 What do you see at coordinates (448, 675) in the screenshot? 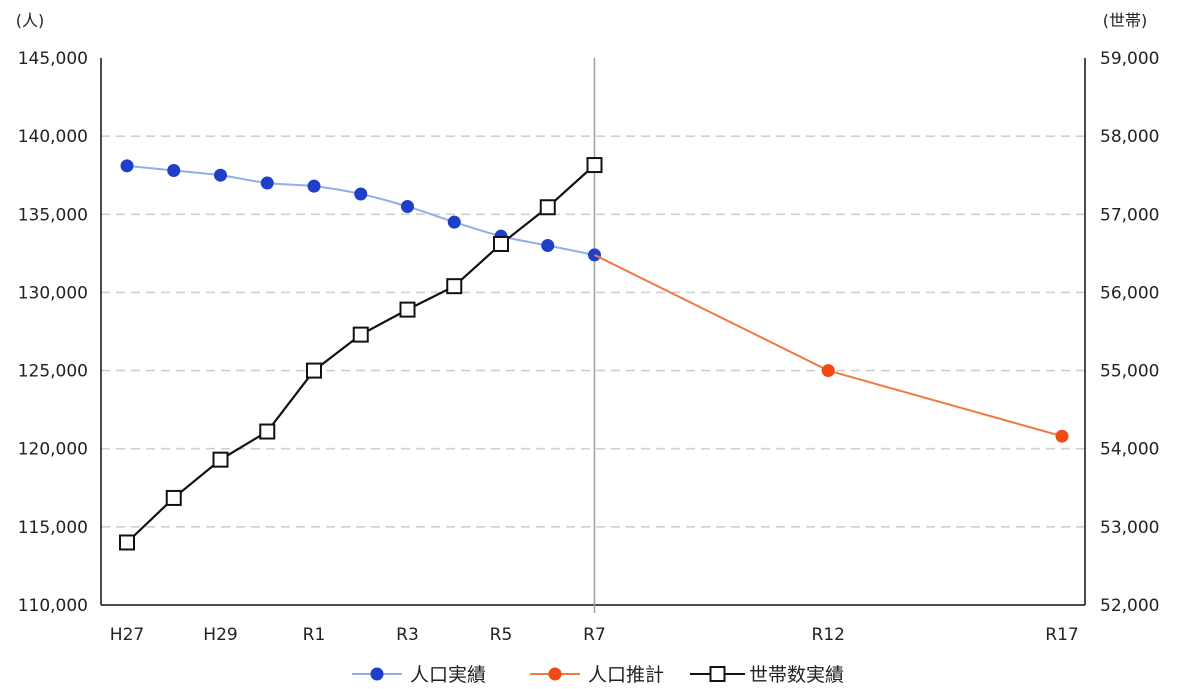
I see `legend-label: 人口実績` at bounding box center [448, 675].